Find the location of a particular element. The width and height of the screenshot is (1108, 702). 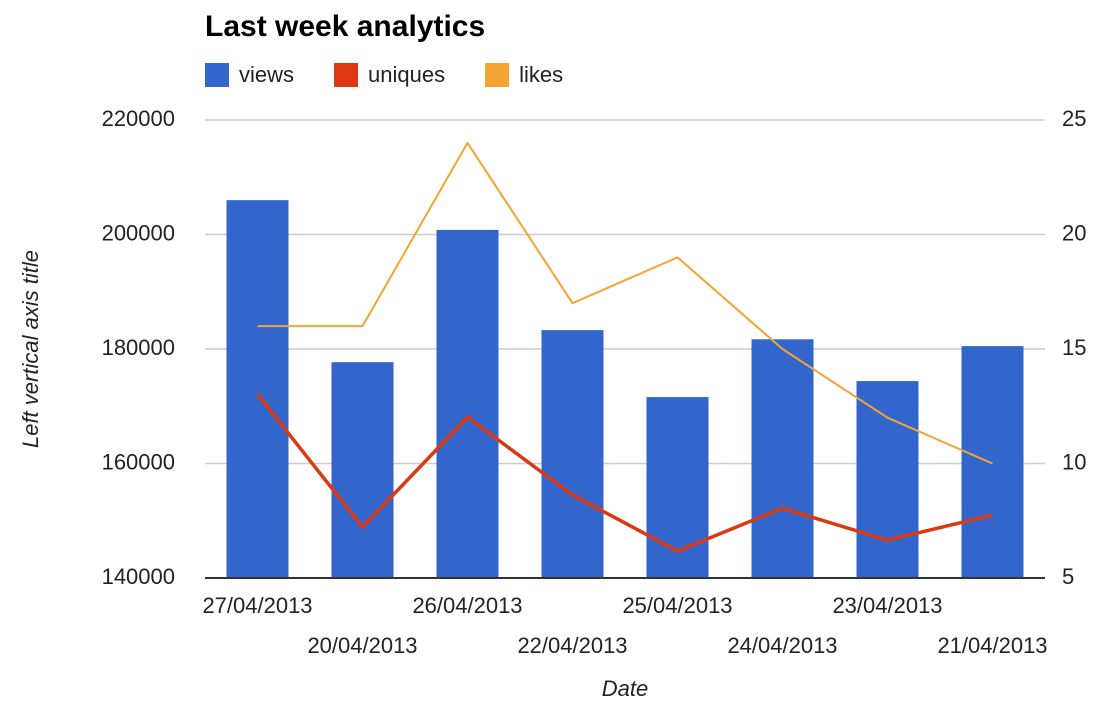

y-axis-title: Left vertical axis title is located at coordinates (30, 349).